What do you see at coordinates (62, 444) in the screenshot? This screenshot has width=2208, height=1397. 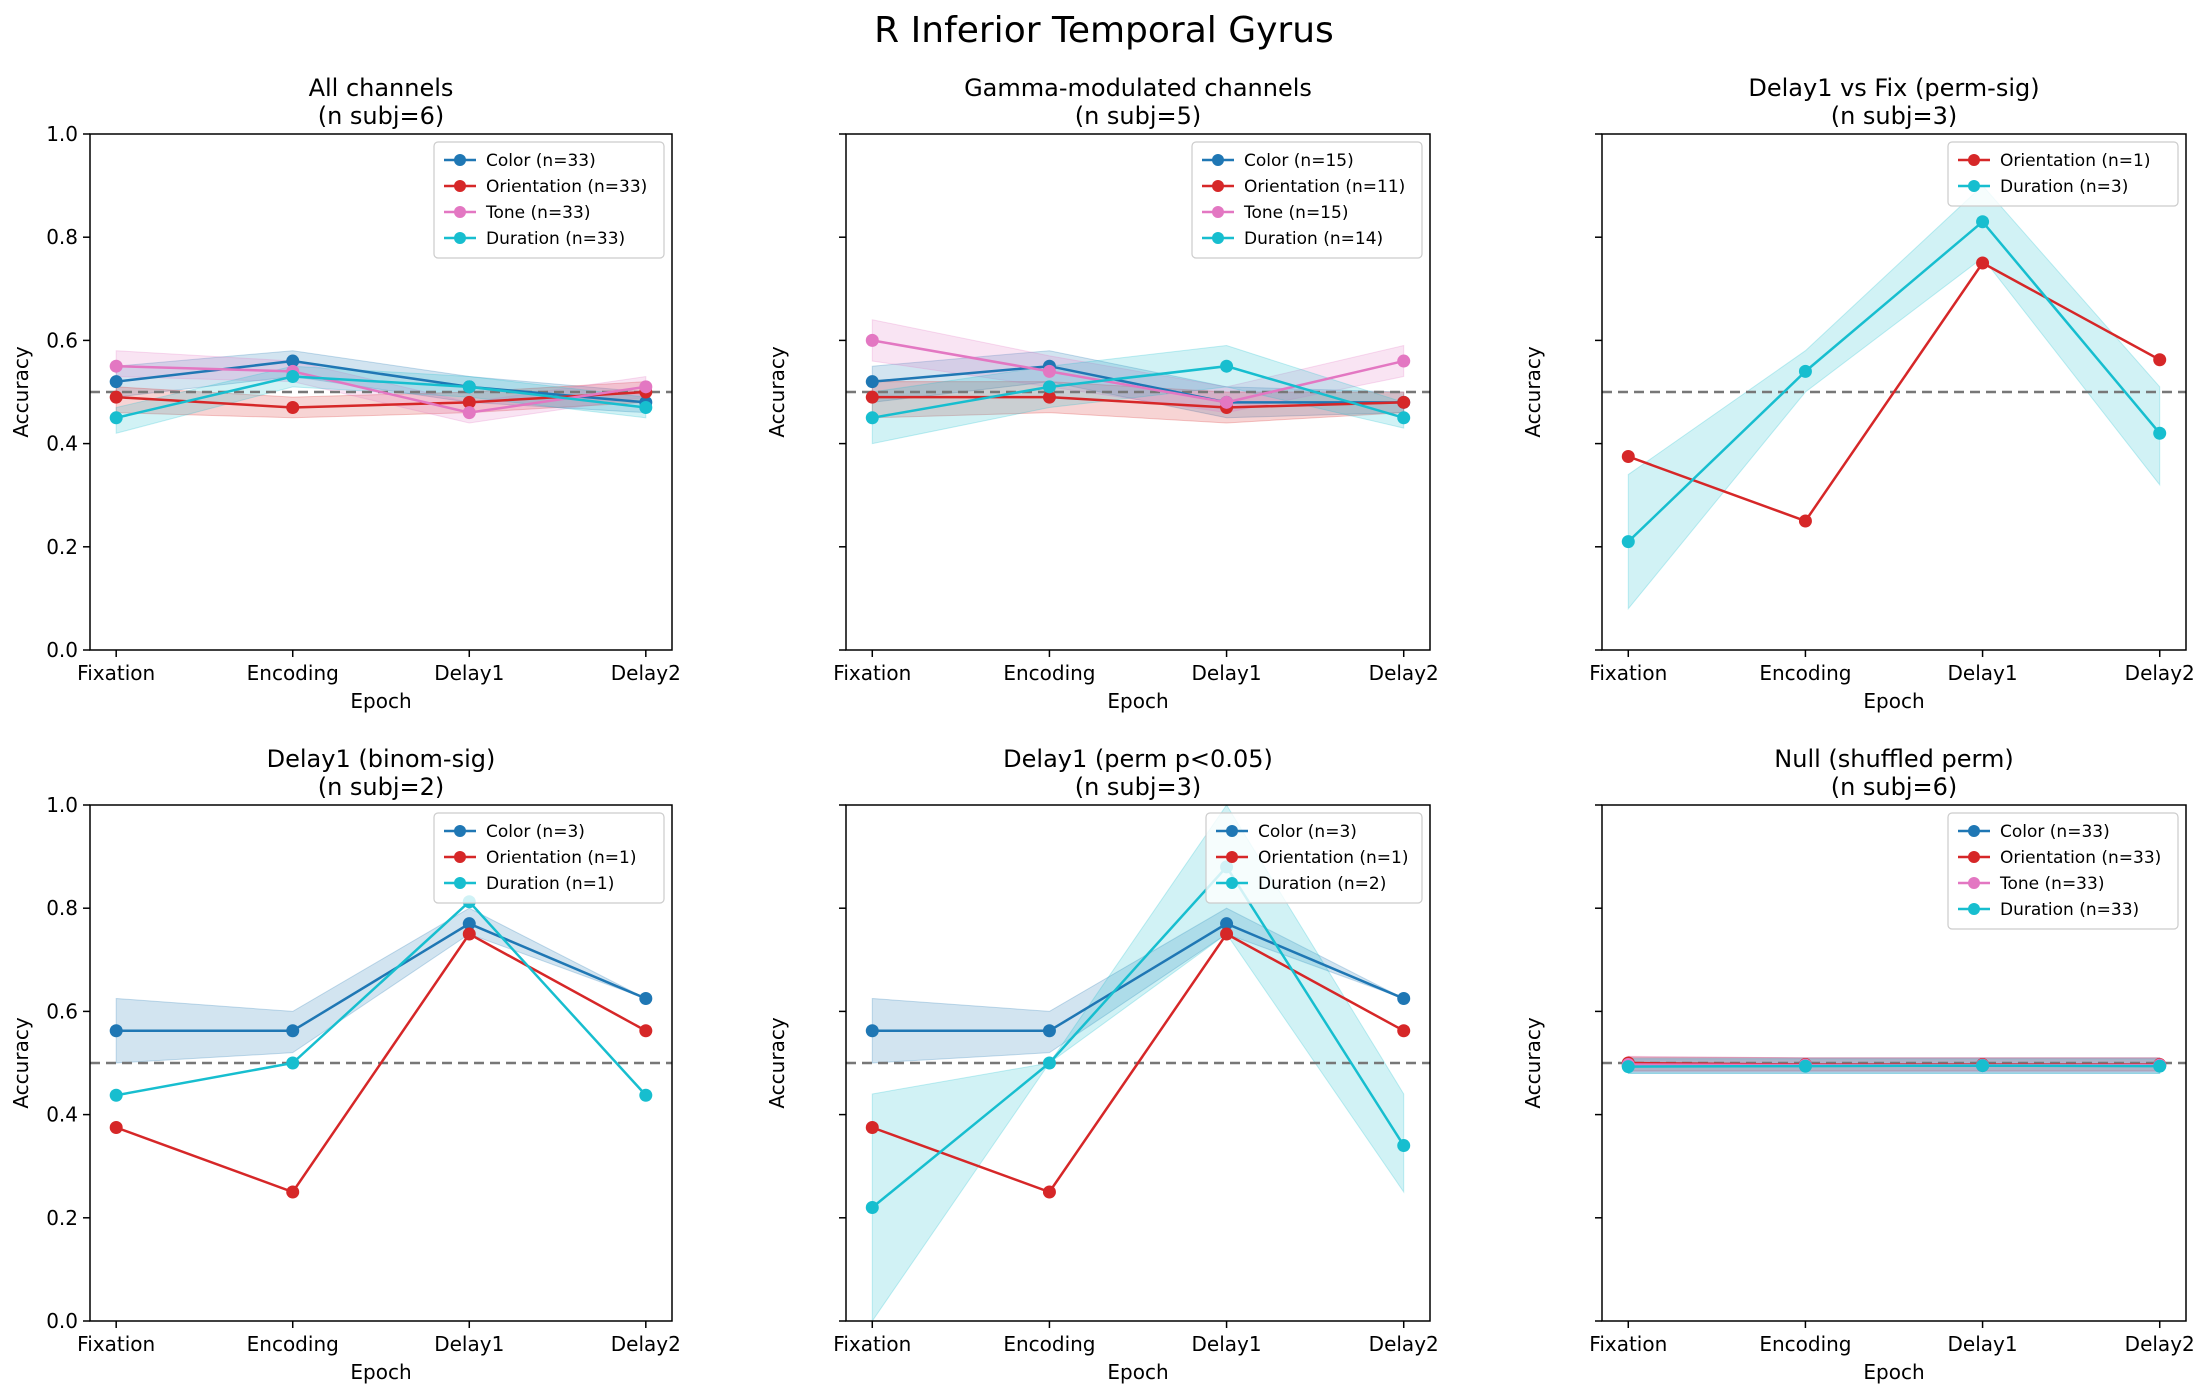 I see `y-tick-label: 0.4` at bounding box center [62, 444].